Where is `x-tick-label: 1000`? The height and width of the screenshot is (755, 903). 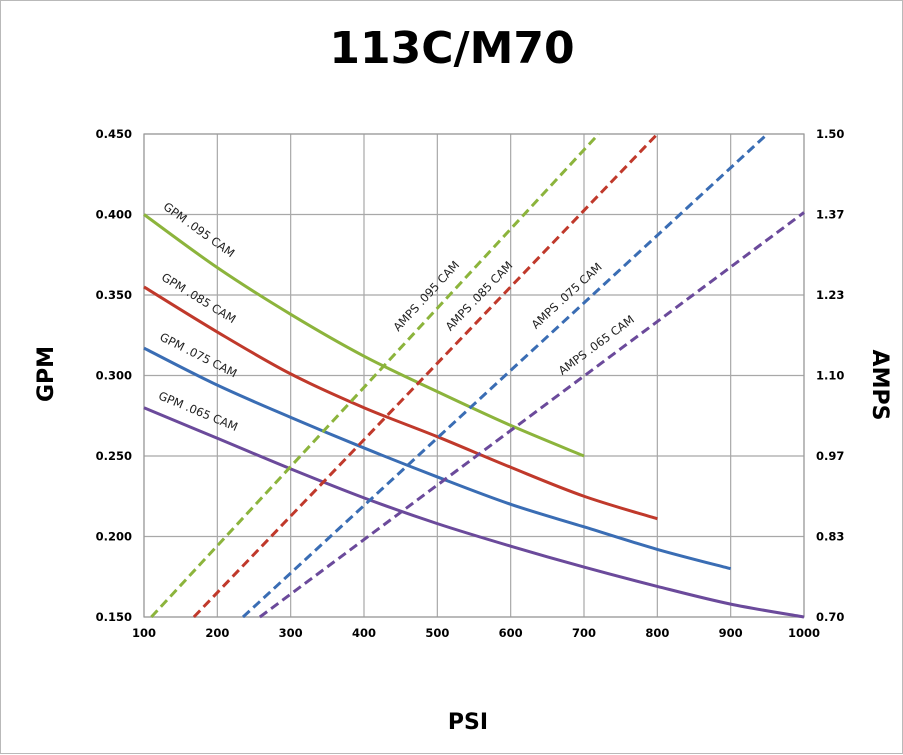
x-tick-label: 1000 is located at coordinates (804, 633).